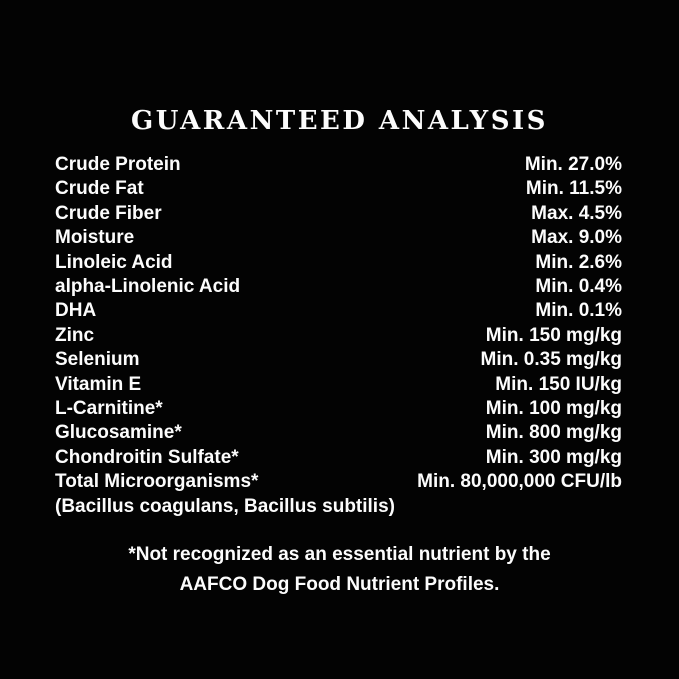  Describe the element at coordinates (553, 335) in the screenshot. I see `nutrient-value: Min. 150 mg/kg` at that location.